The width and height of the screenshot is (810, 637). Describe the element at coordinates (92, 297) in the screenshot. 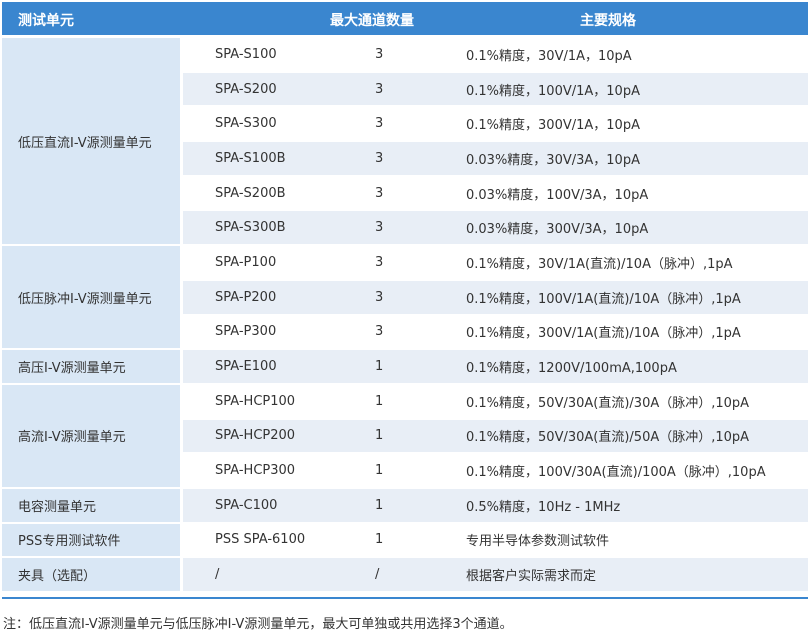

I see `group-name: 低压脉冲I-V源测量单元` at that location.